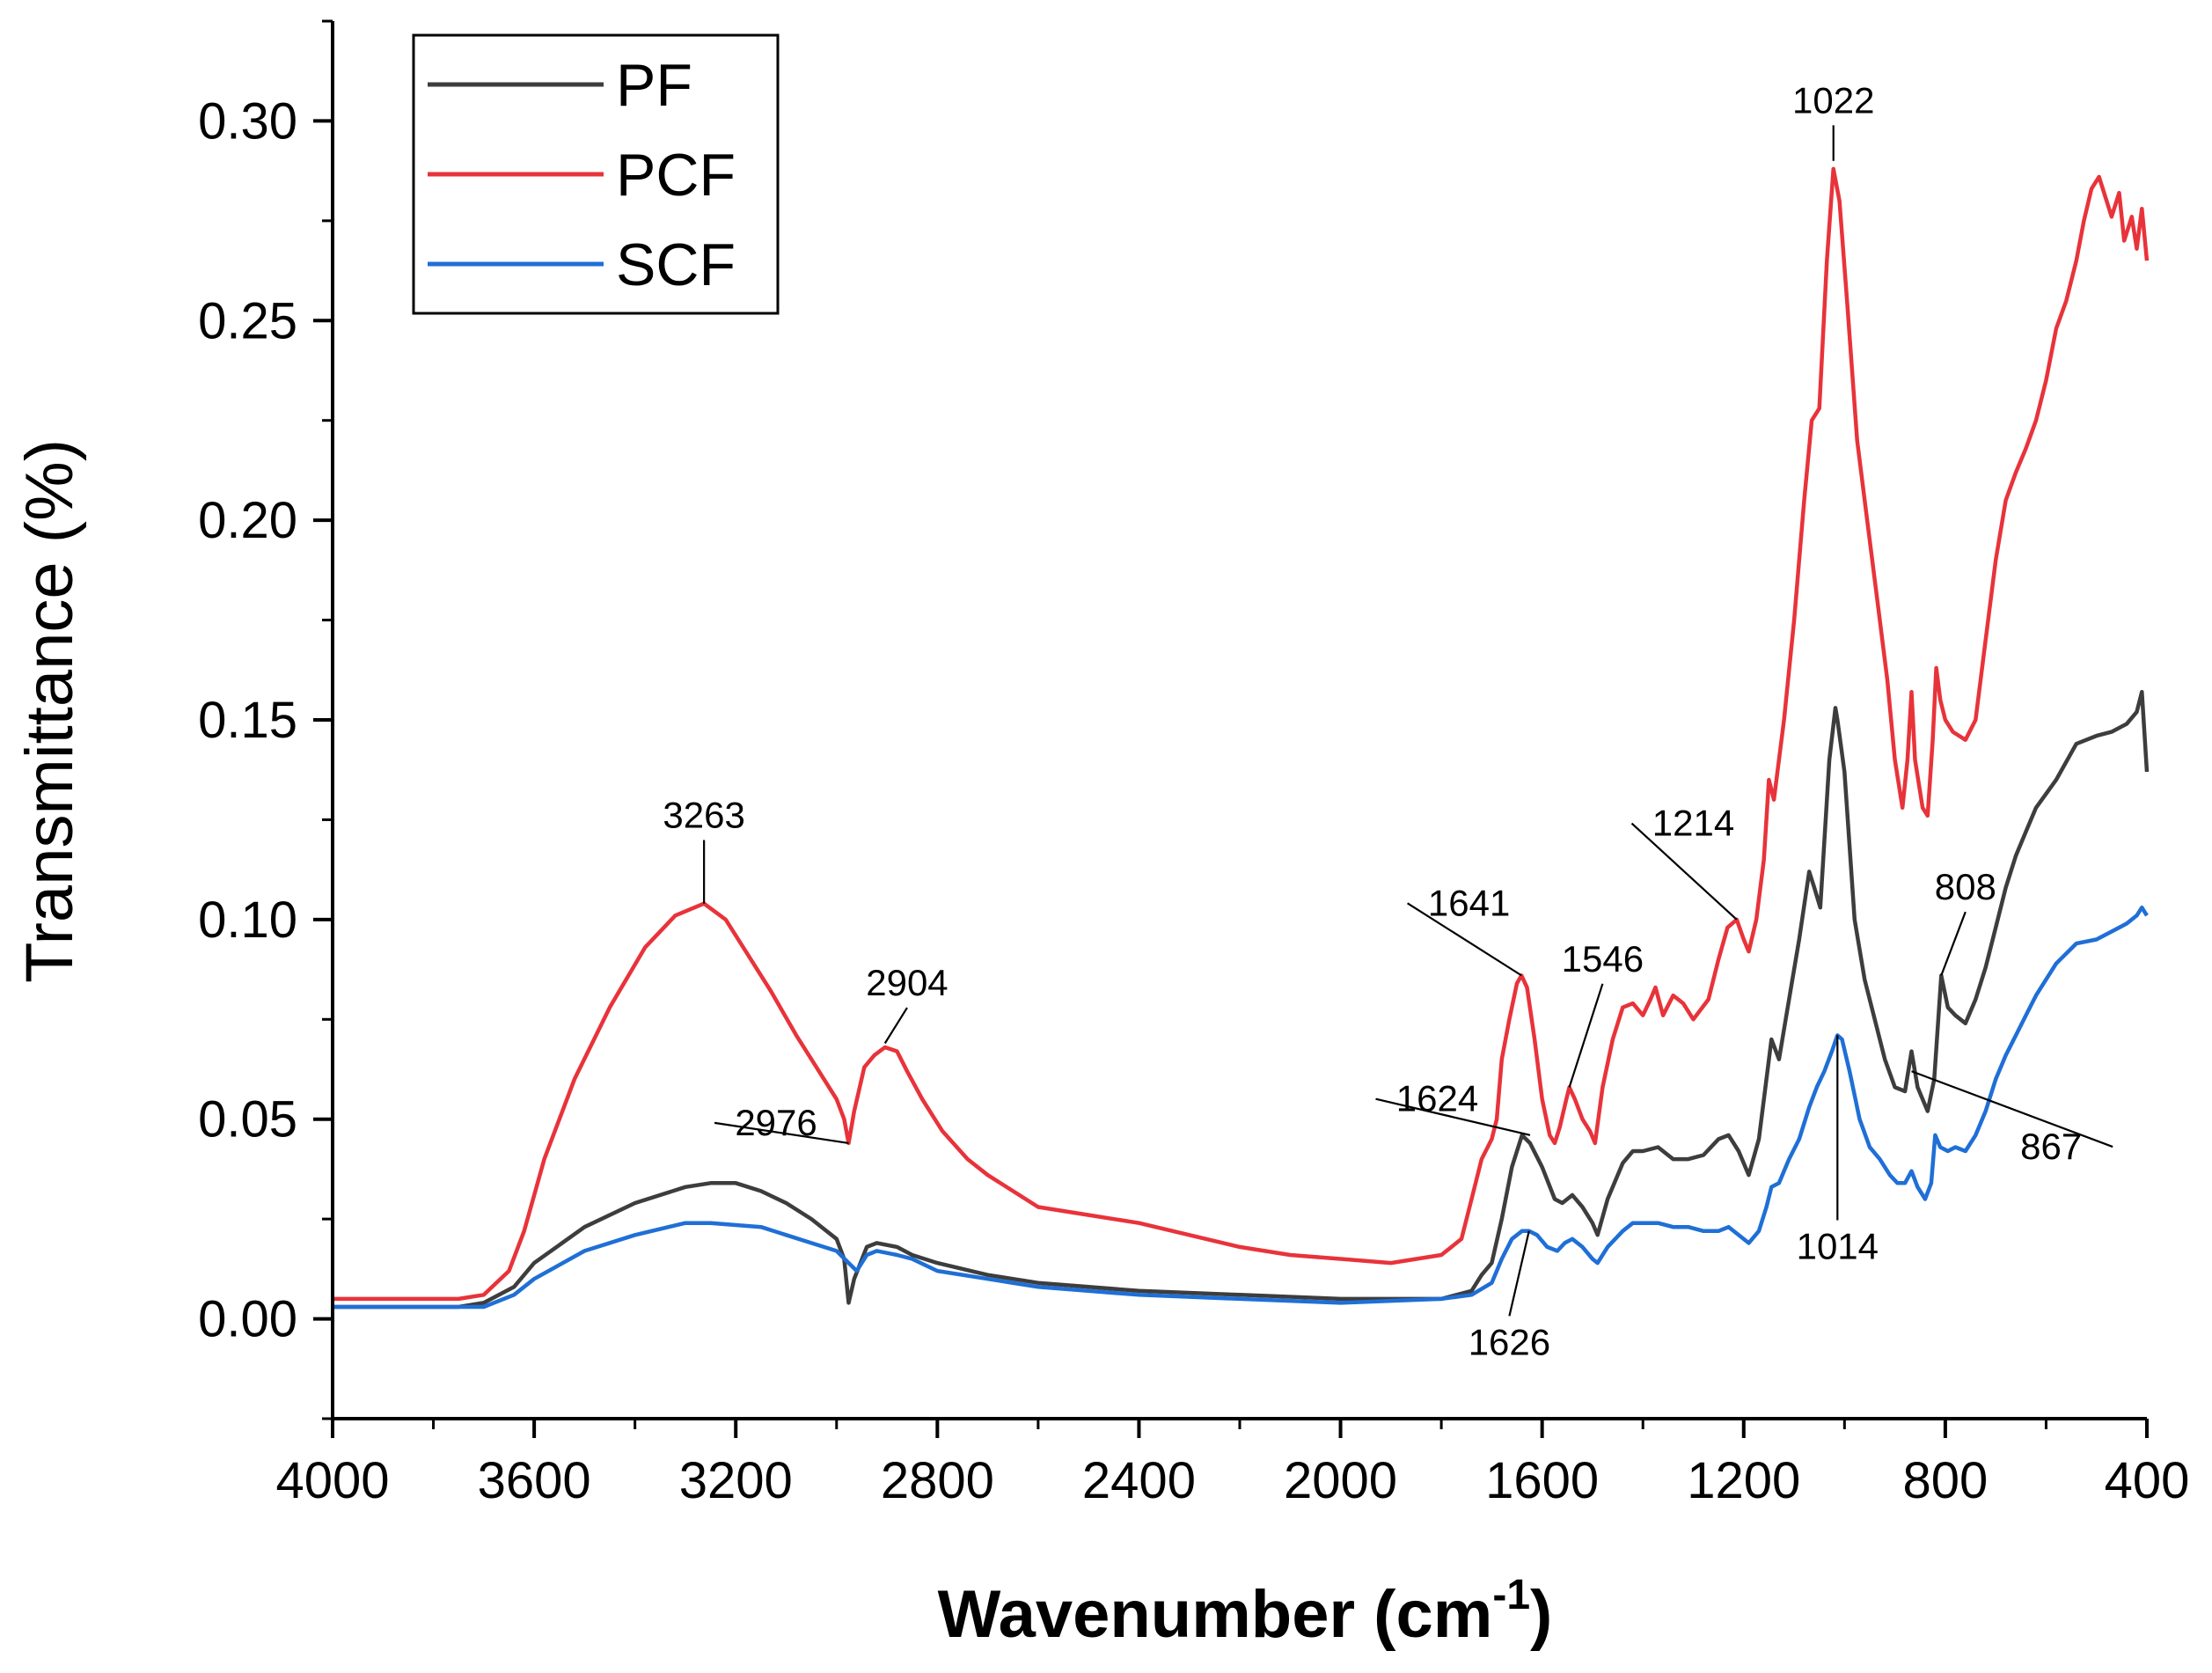 This screenshot has width=2212, height=1673. Describe the element at coordinates (907, 982) in the screenshot. I see `annotation-label: 2904` at that location.